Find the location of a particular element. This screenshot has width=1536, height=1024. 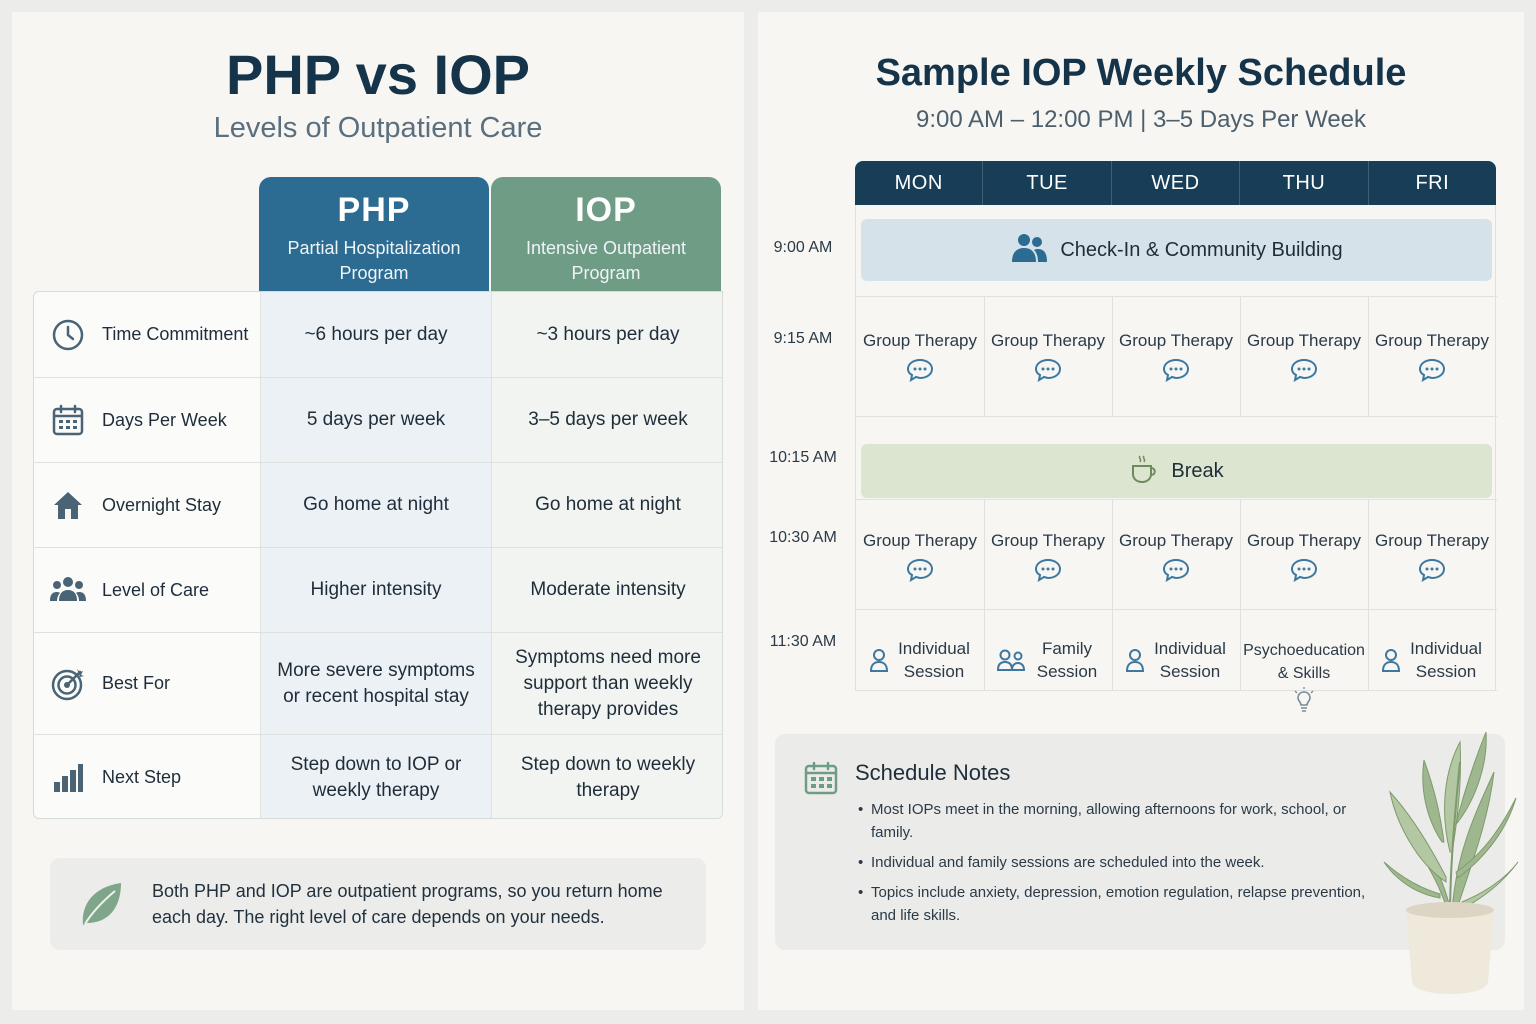

people-icon is located at coordinates (1029, 250).